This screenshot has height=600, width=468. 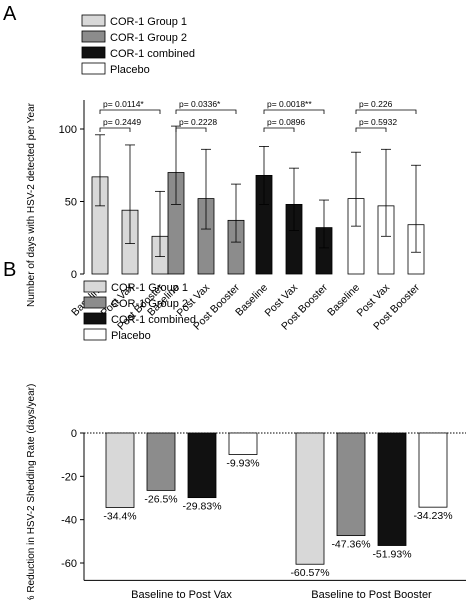 What do you see at coordinates (201, 507) in the screenshot?
I see `data-label: -29.83%` at bounding box center [201, 507].